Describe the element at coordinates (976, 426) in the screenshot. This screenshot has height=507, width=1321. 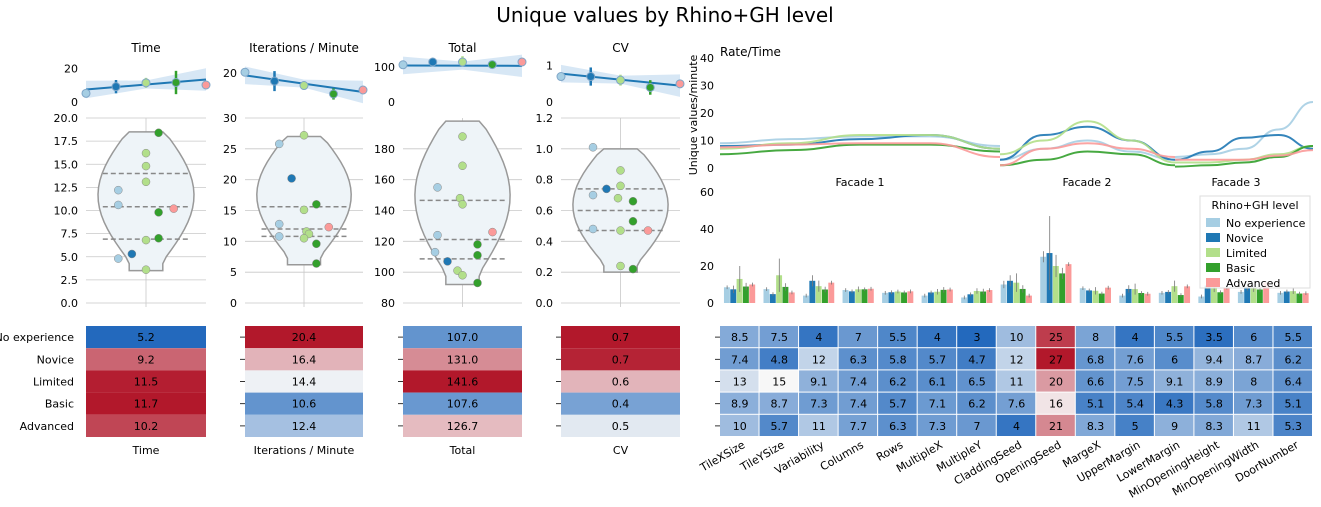
I see `heatmap-value: 7` at that location.